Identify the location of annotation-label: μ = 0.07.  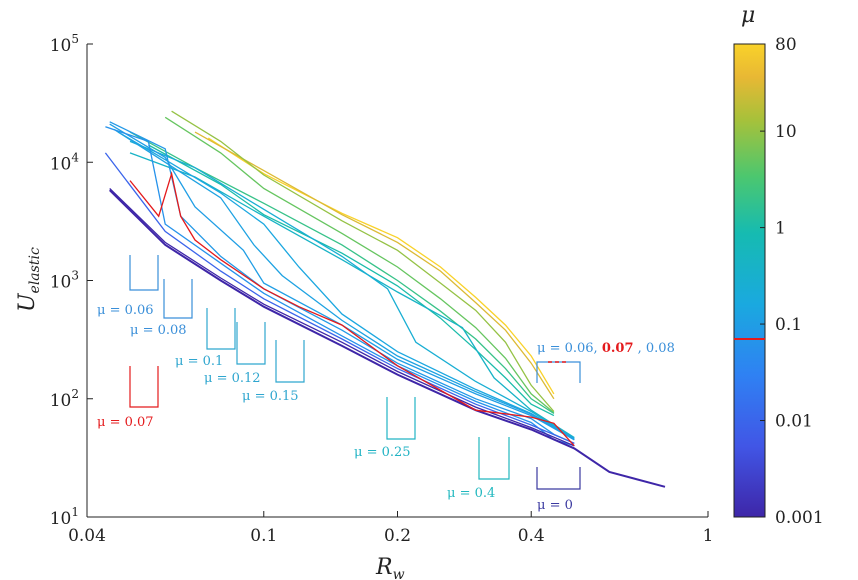
(125, 422).